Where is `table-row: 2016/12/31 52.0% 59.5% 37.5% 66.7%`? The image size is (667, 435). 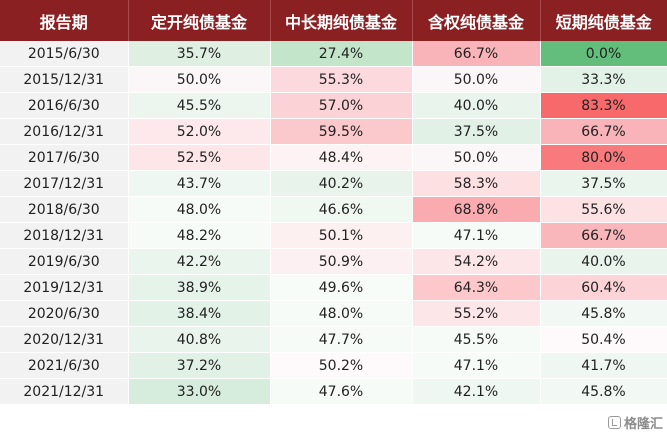
table-row: 2016/12/31 52.0% 59.5% 37.5% 66.7% is located at coordinates (333, 131).